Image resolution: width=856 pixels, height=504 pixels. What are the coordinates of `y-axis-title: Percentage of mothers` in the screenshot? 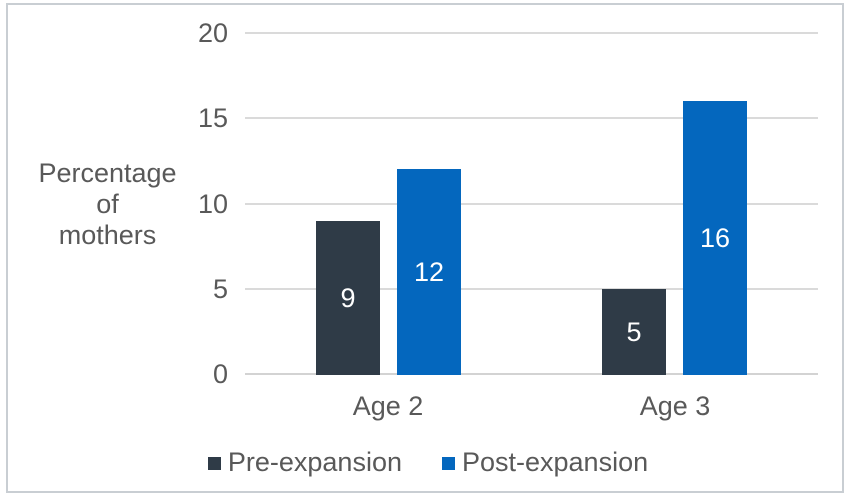 It's located at (107, 204).